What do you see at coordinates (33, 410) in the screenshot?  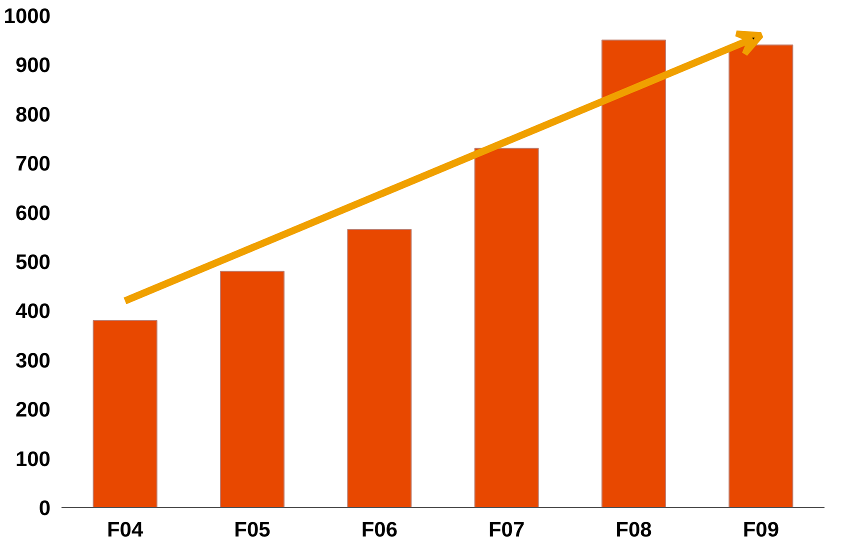 I see `y-tick-label: 200` at bounding box center [33, 410].